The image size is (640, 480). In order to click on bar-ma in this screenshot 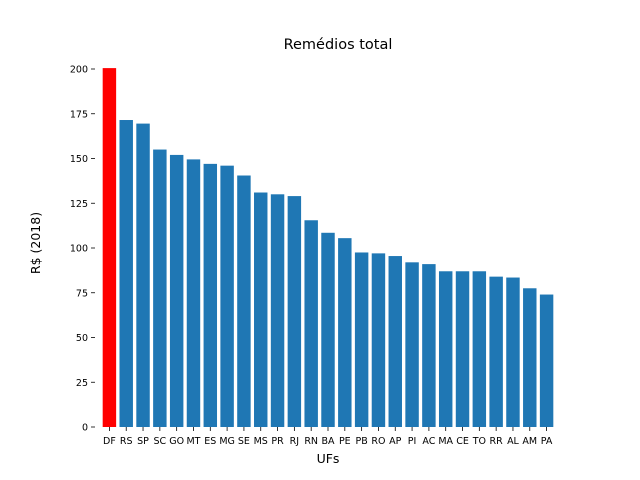, I will do `click(445, 349)`.